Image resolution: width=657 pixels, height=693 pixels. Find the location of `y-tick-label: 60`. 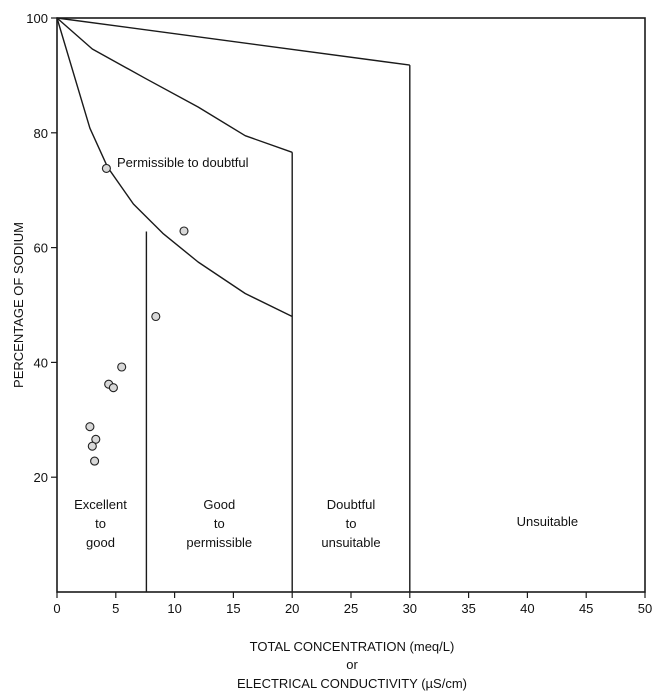

y-tick-label: 60 is located at coordinates (41, 248).